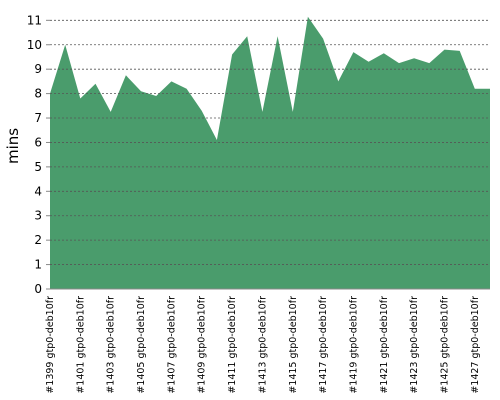  What do you see at coordinates (444, 345) in the screenshot?
I see `x-tick-label: #1425 gtp0-deb10fr` at bounding box center [444, 345].